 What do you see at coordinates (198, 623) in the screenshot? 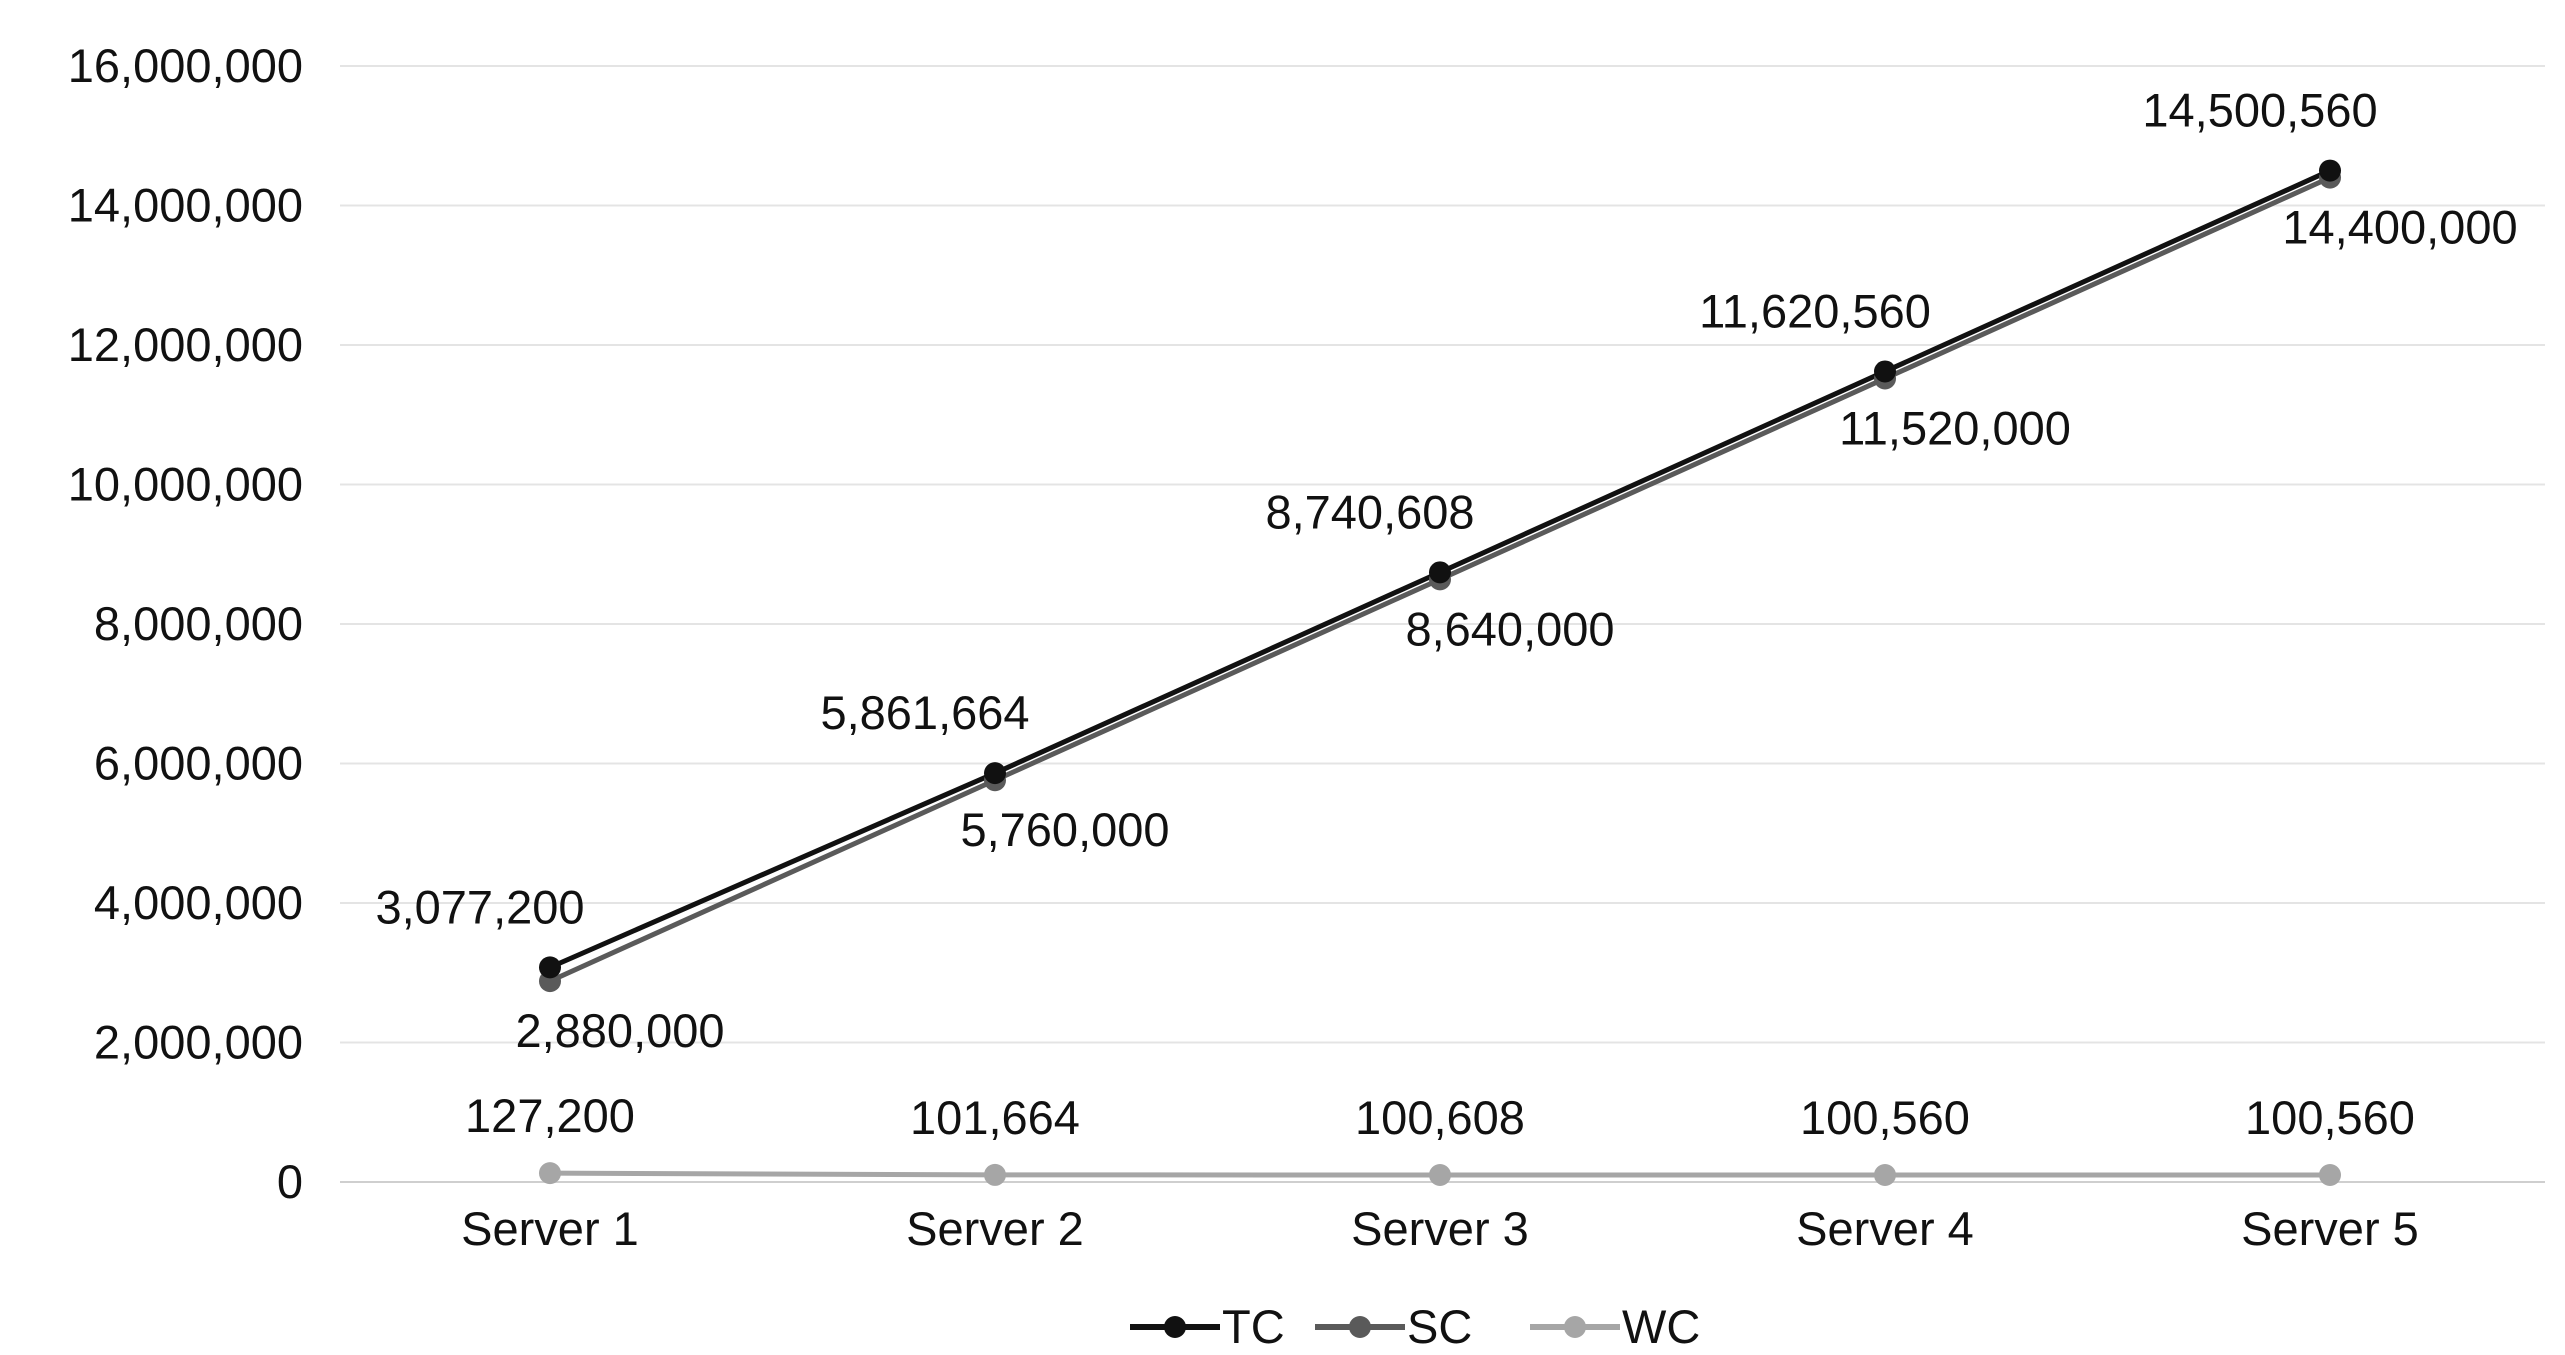
I see `y-tick-label: 8,000,000` at bounding box center [198, 623].